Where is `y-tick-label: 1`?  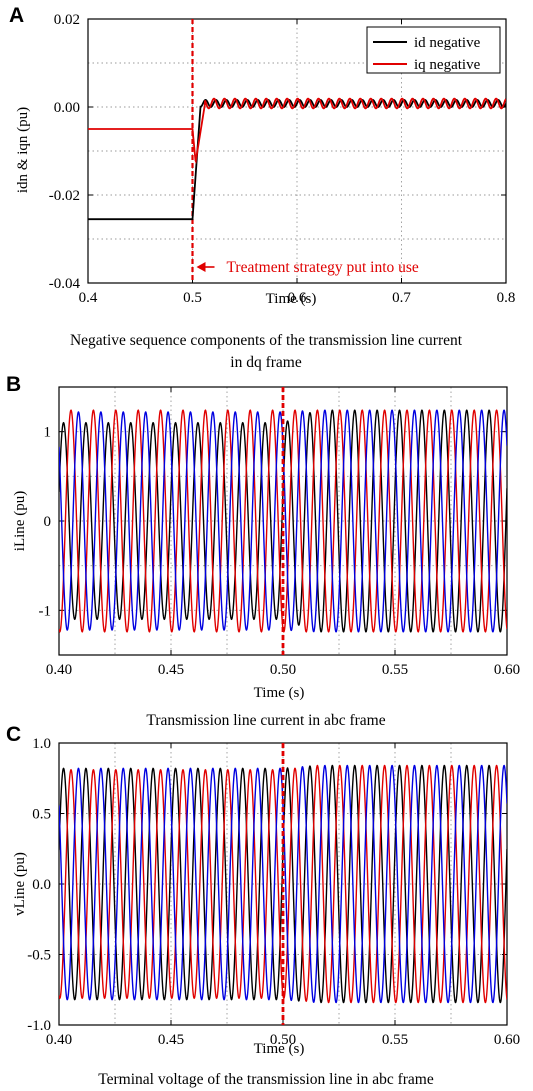 y-tick-label: 1 is located at coordinates (48, 433).